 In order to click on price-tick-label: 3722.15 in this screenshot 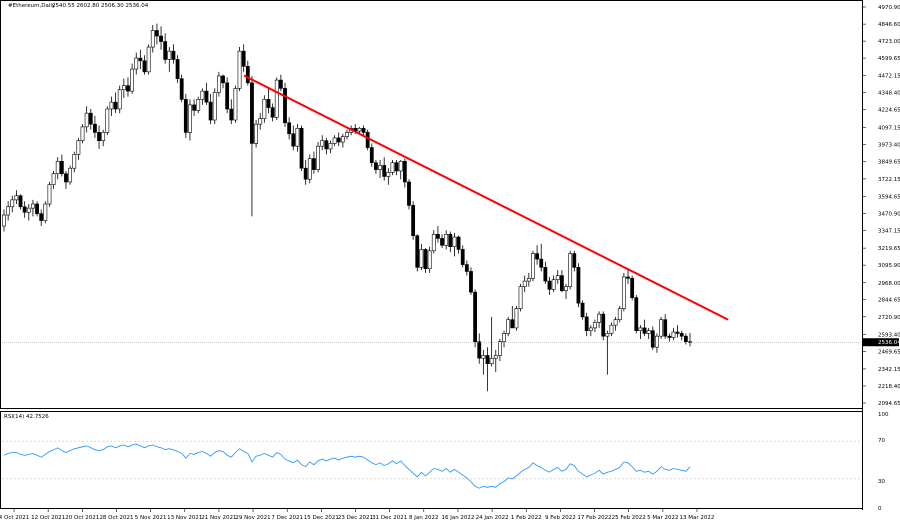, I will do `click(889, 180)`.